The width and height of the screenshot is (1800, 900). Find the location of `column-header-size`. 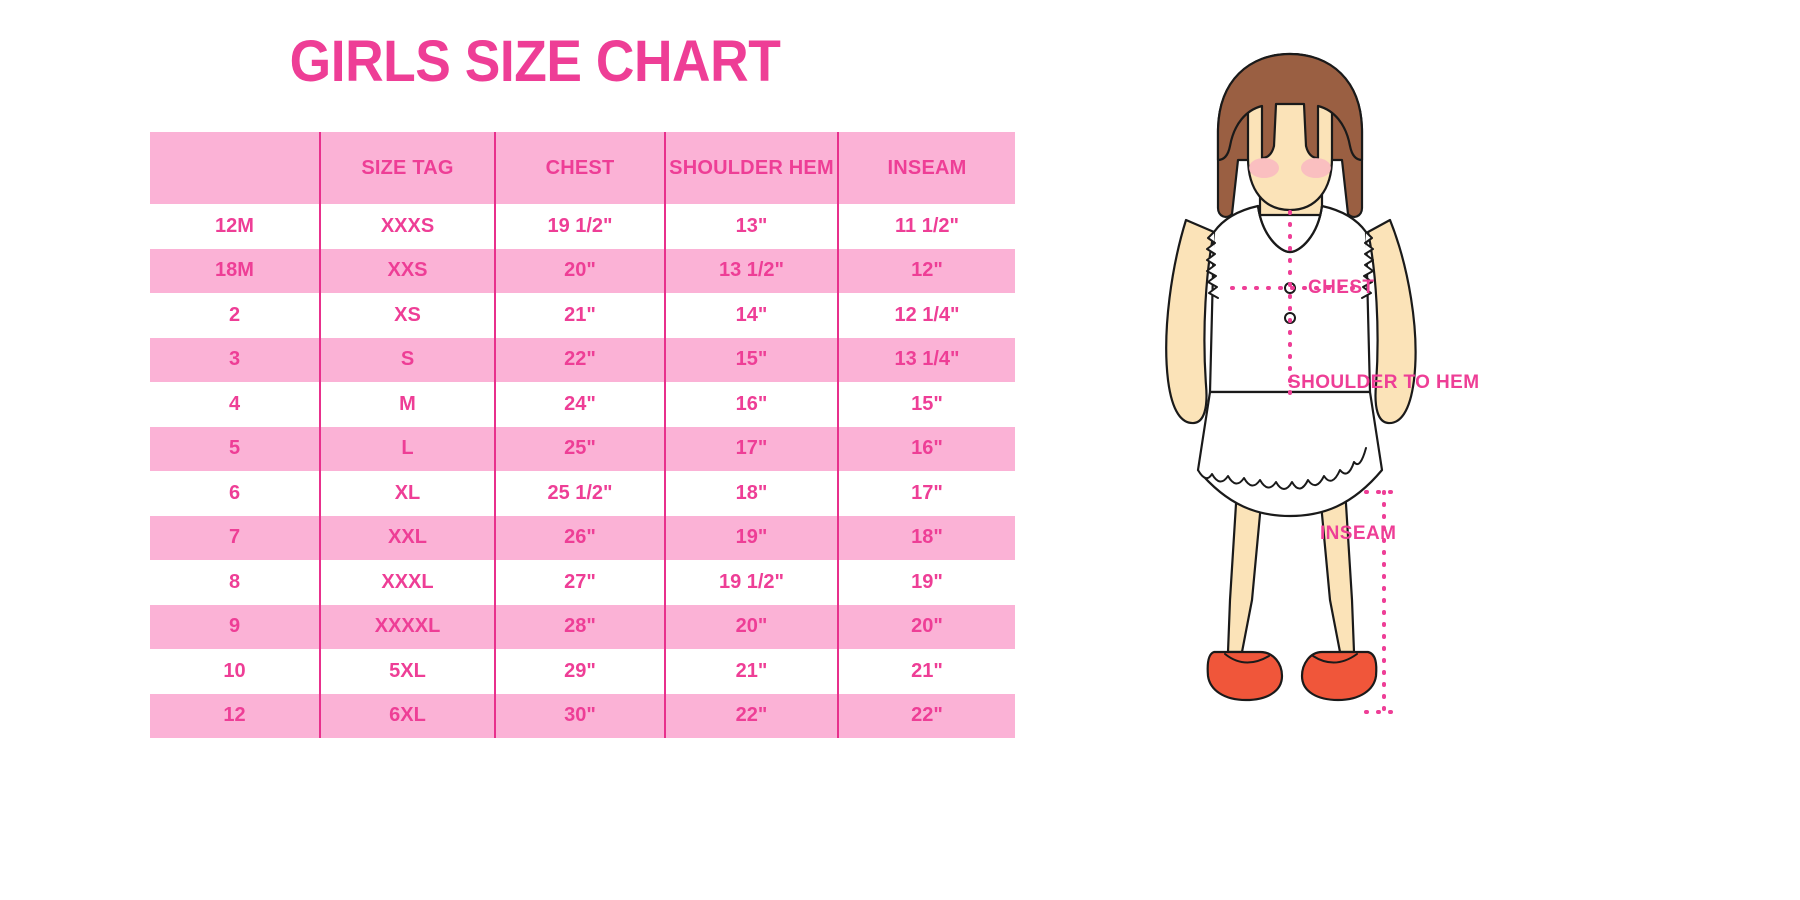

column-header-size is located at coordinates (235, 168).